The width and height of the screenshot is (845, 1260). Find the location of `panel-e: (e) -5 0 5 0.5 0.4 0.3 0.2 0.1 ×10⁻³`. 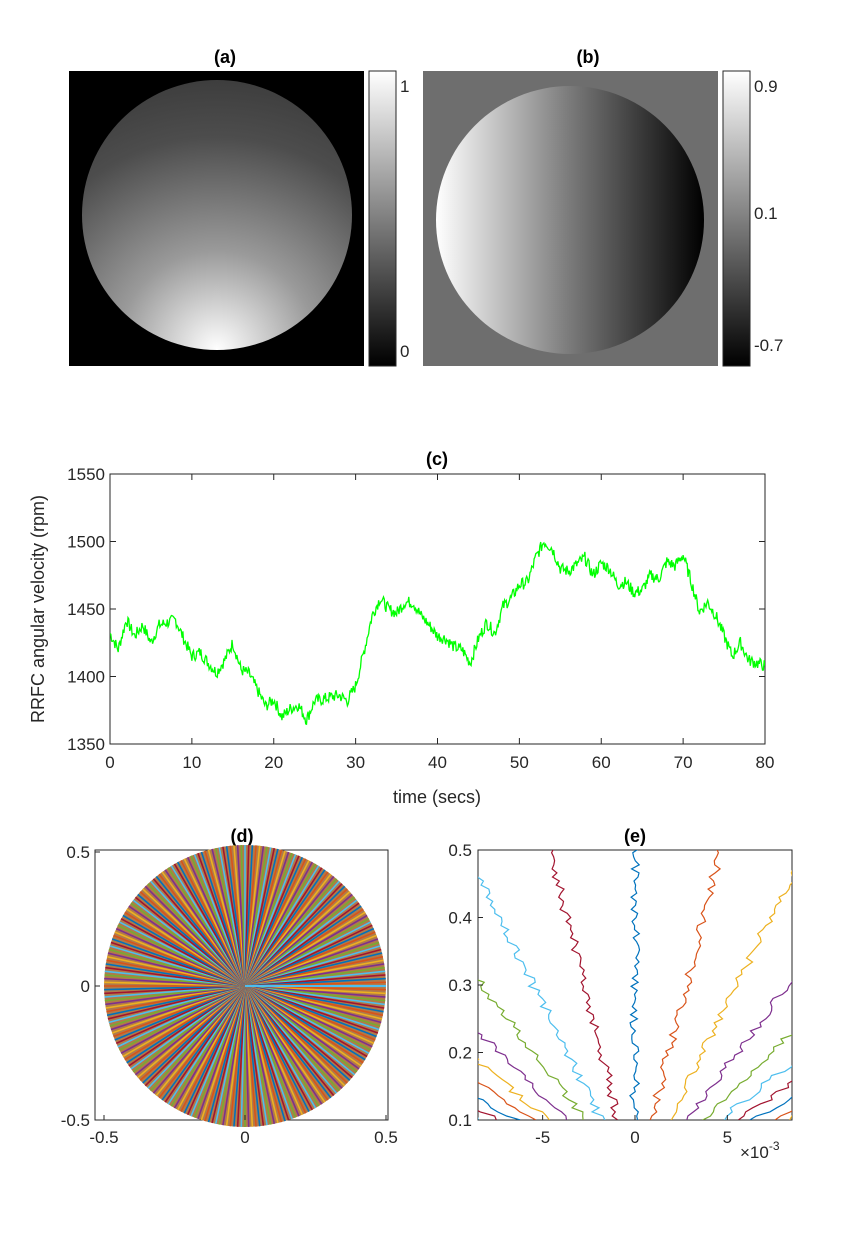

panel-e: (e) -5 0 5 0.5 0.4 0.3 0.2 0.1 ×10⁻³ is located at coordinates (646, 994).